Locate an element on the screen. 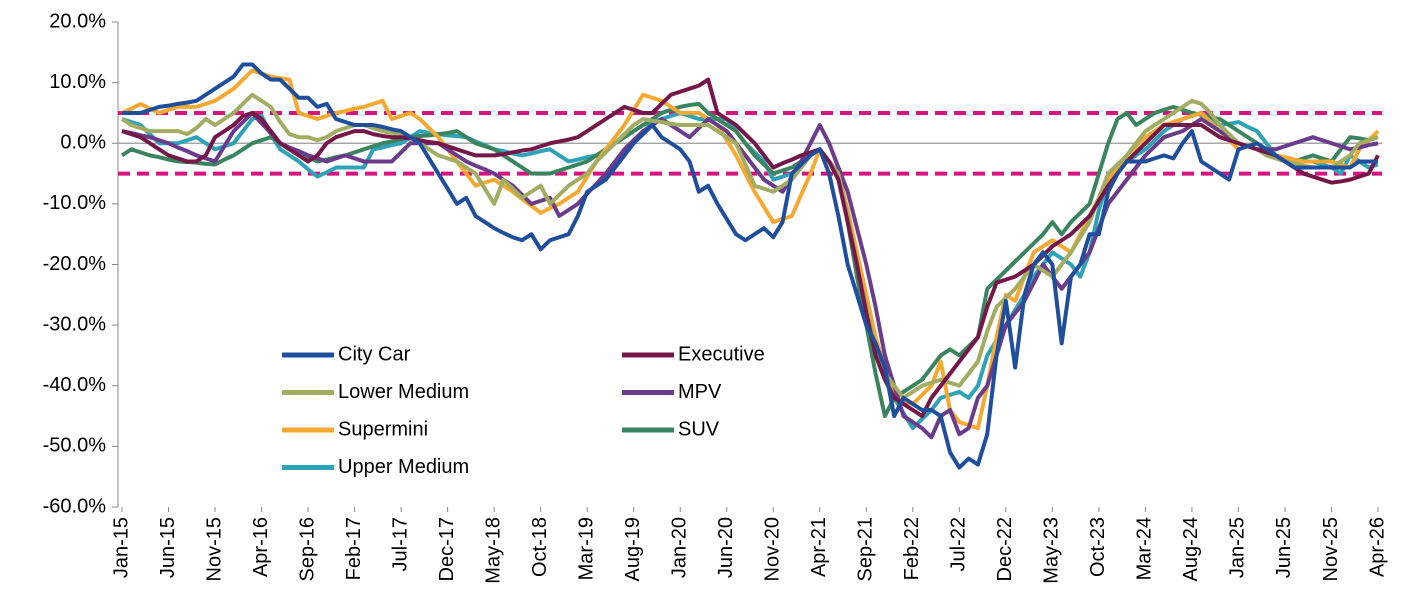 This screenshot has width=1408, height=608. x-tick-label: Nov-20 is located at coordinates (773, 549).